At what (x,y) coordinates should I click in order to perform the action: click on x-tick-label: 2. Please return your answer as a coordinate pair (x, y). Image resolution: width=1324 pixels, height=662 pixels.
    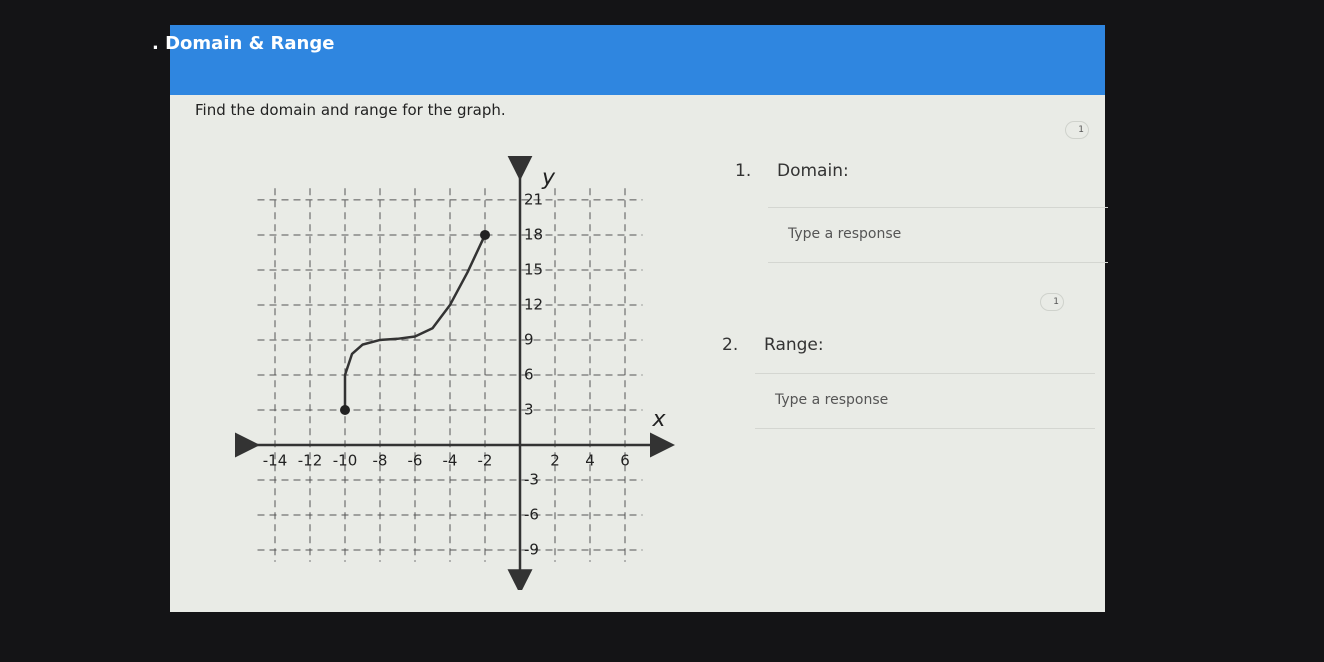
    Looking at the image, I should click on (555, 461).